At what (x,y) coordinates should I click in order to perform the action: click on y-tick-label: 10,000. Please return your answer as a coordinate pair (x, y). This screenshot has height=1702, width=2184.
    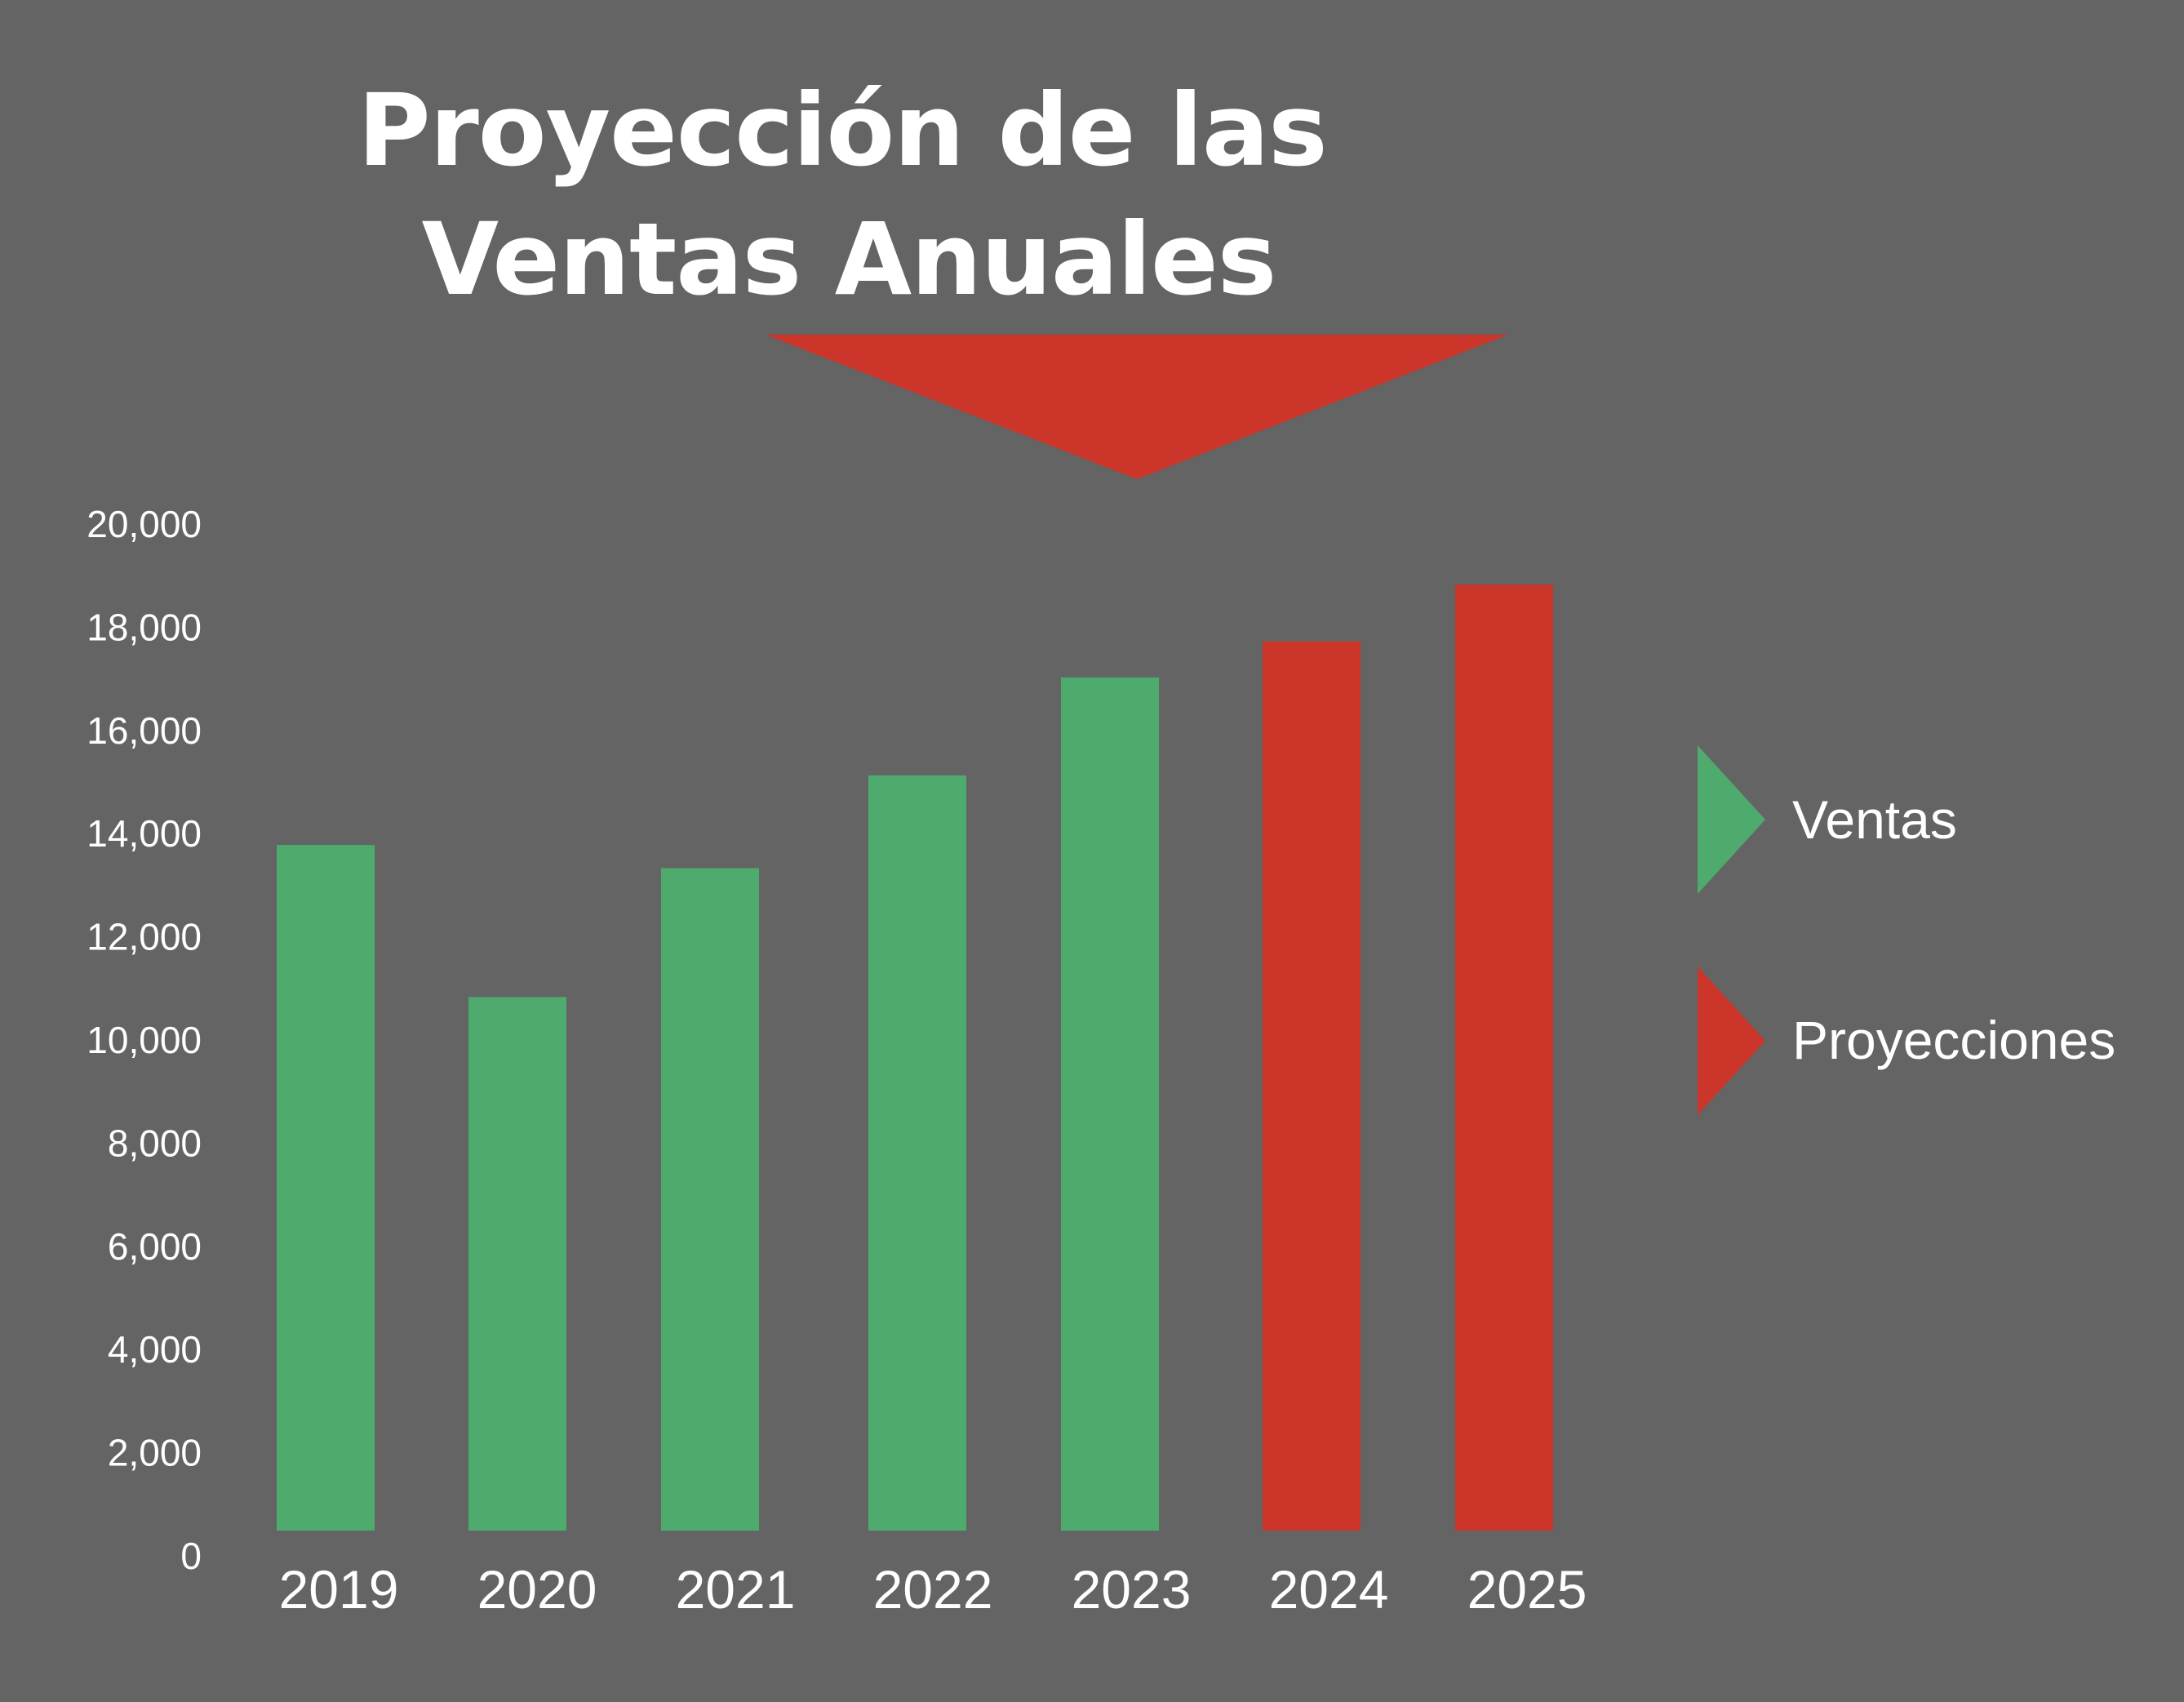
    Looking at the image, I should click on (144, 1040).